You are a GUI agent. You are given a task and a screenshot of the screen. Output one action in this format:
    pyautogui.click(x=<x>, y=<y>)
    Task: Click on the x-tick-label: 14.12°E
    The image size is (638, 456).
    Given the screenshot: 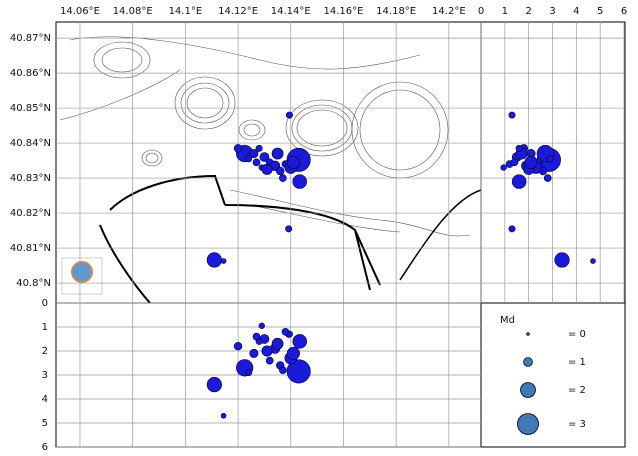 What is the action you would take?
    pyautogui.click(x=238, y=11)
    